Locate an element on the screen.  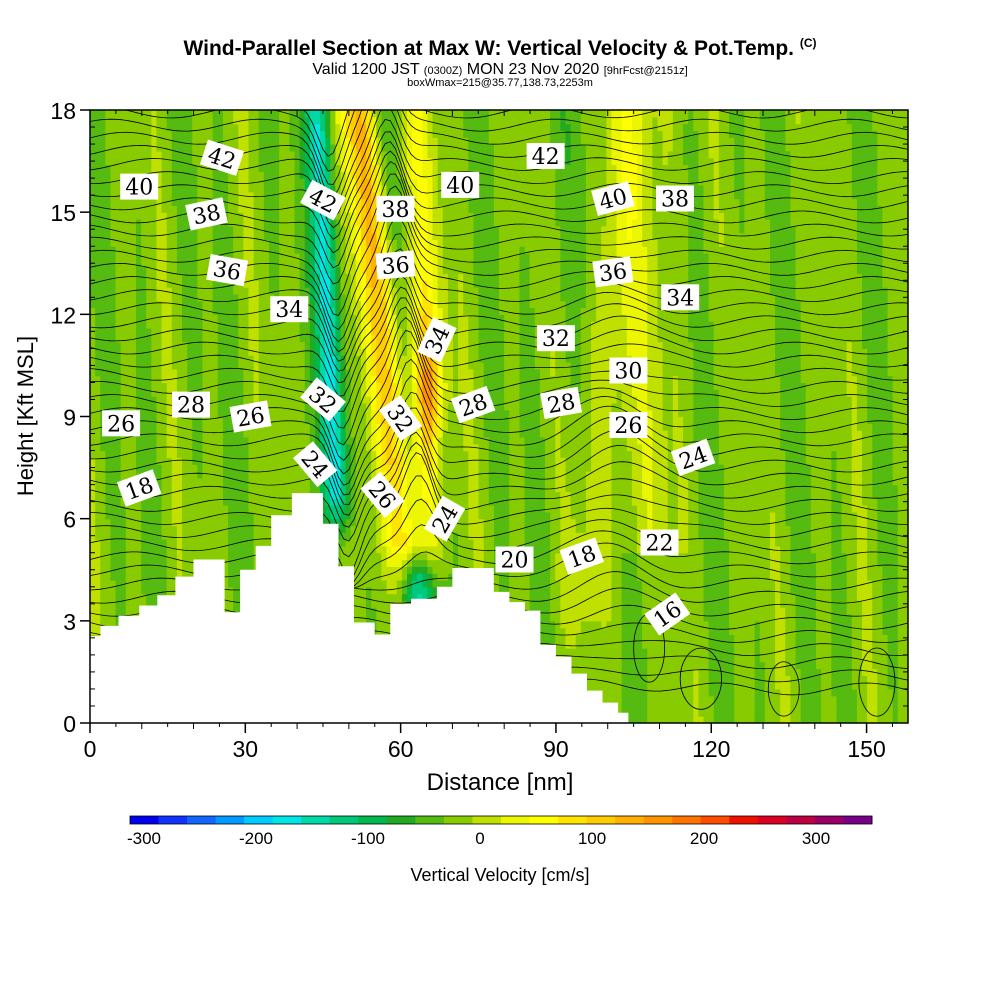
isentrope-label: 34 is located at coordinates (289, 309).